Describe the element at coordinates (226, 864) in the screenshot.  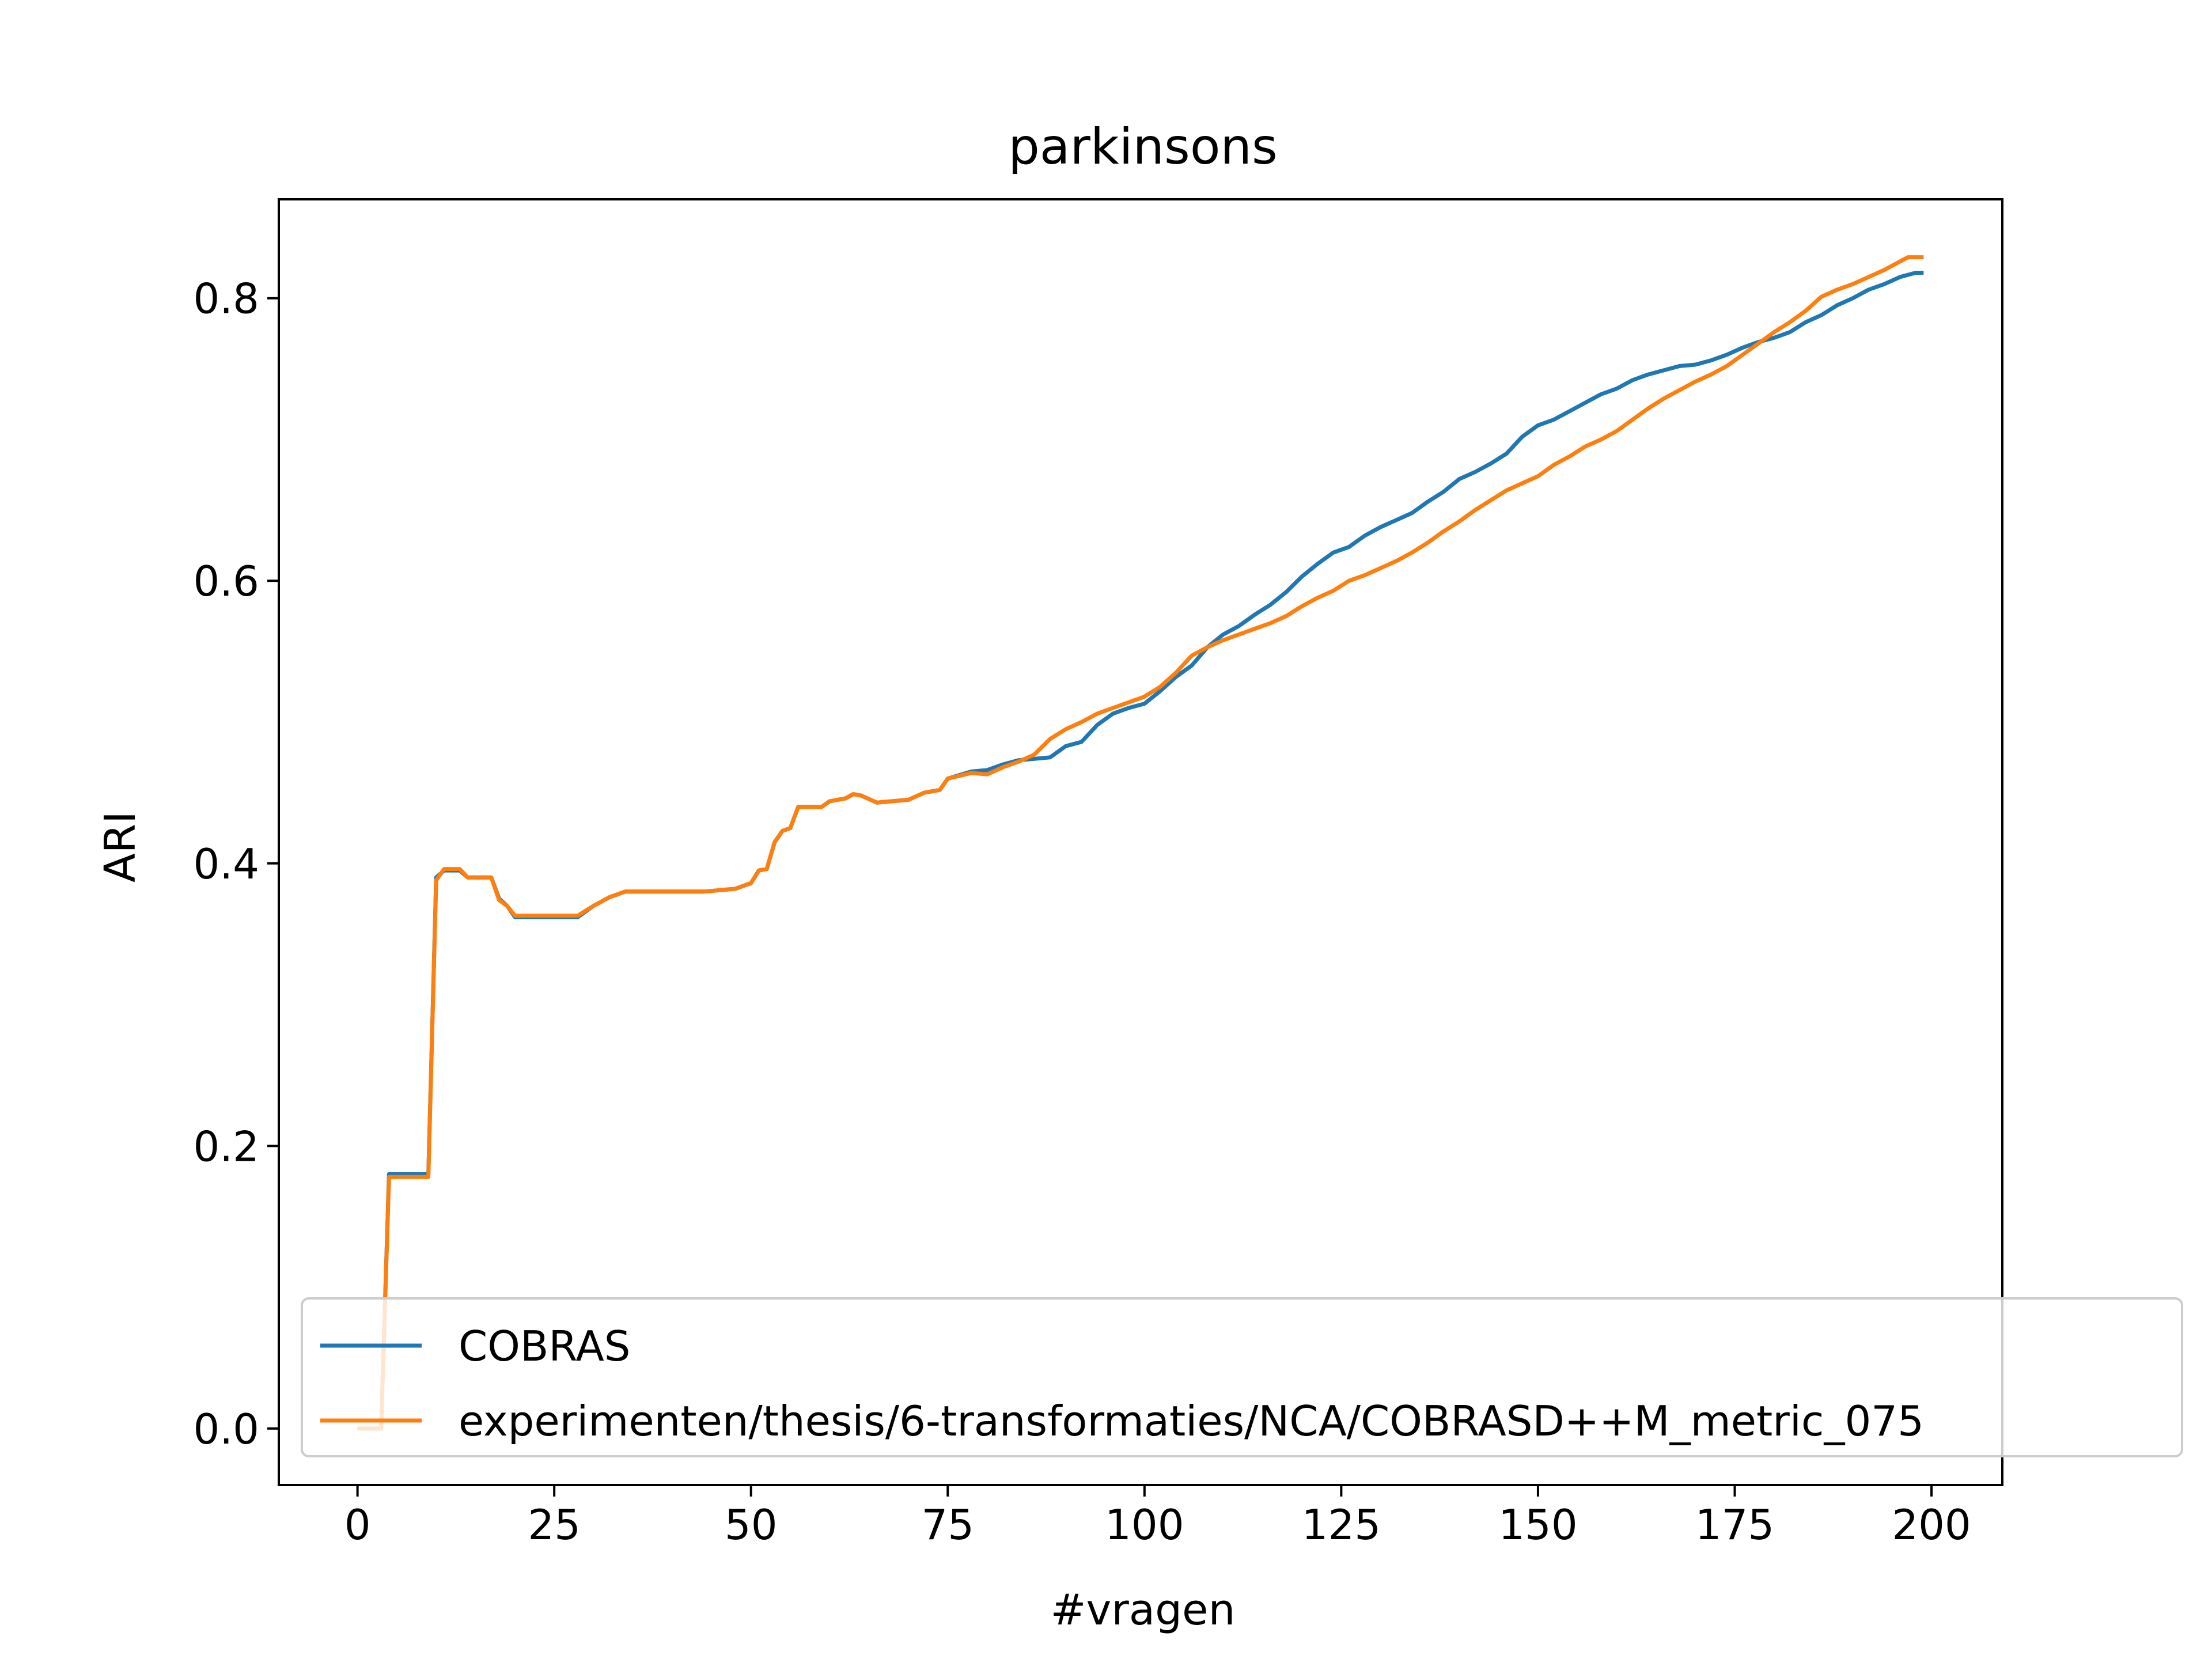
I see `y-tick-label: 0.4` at that location.